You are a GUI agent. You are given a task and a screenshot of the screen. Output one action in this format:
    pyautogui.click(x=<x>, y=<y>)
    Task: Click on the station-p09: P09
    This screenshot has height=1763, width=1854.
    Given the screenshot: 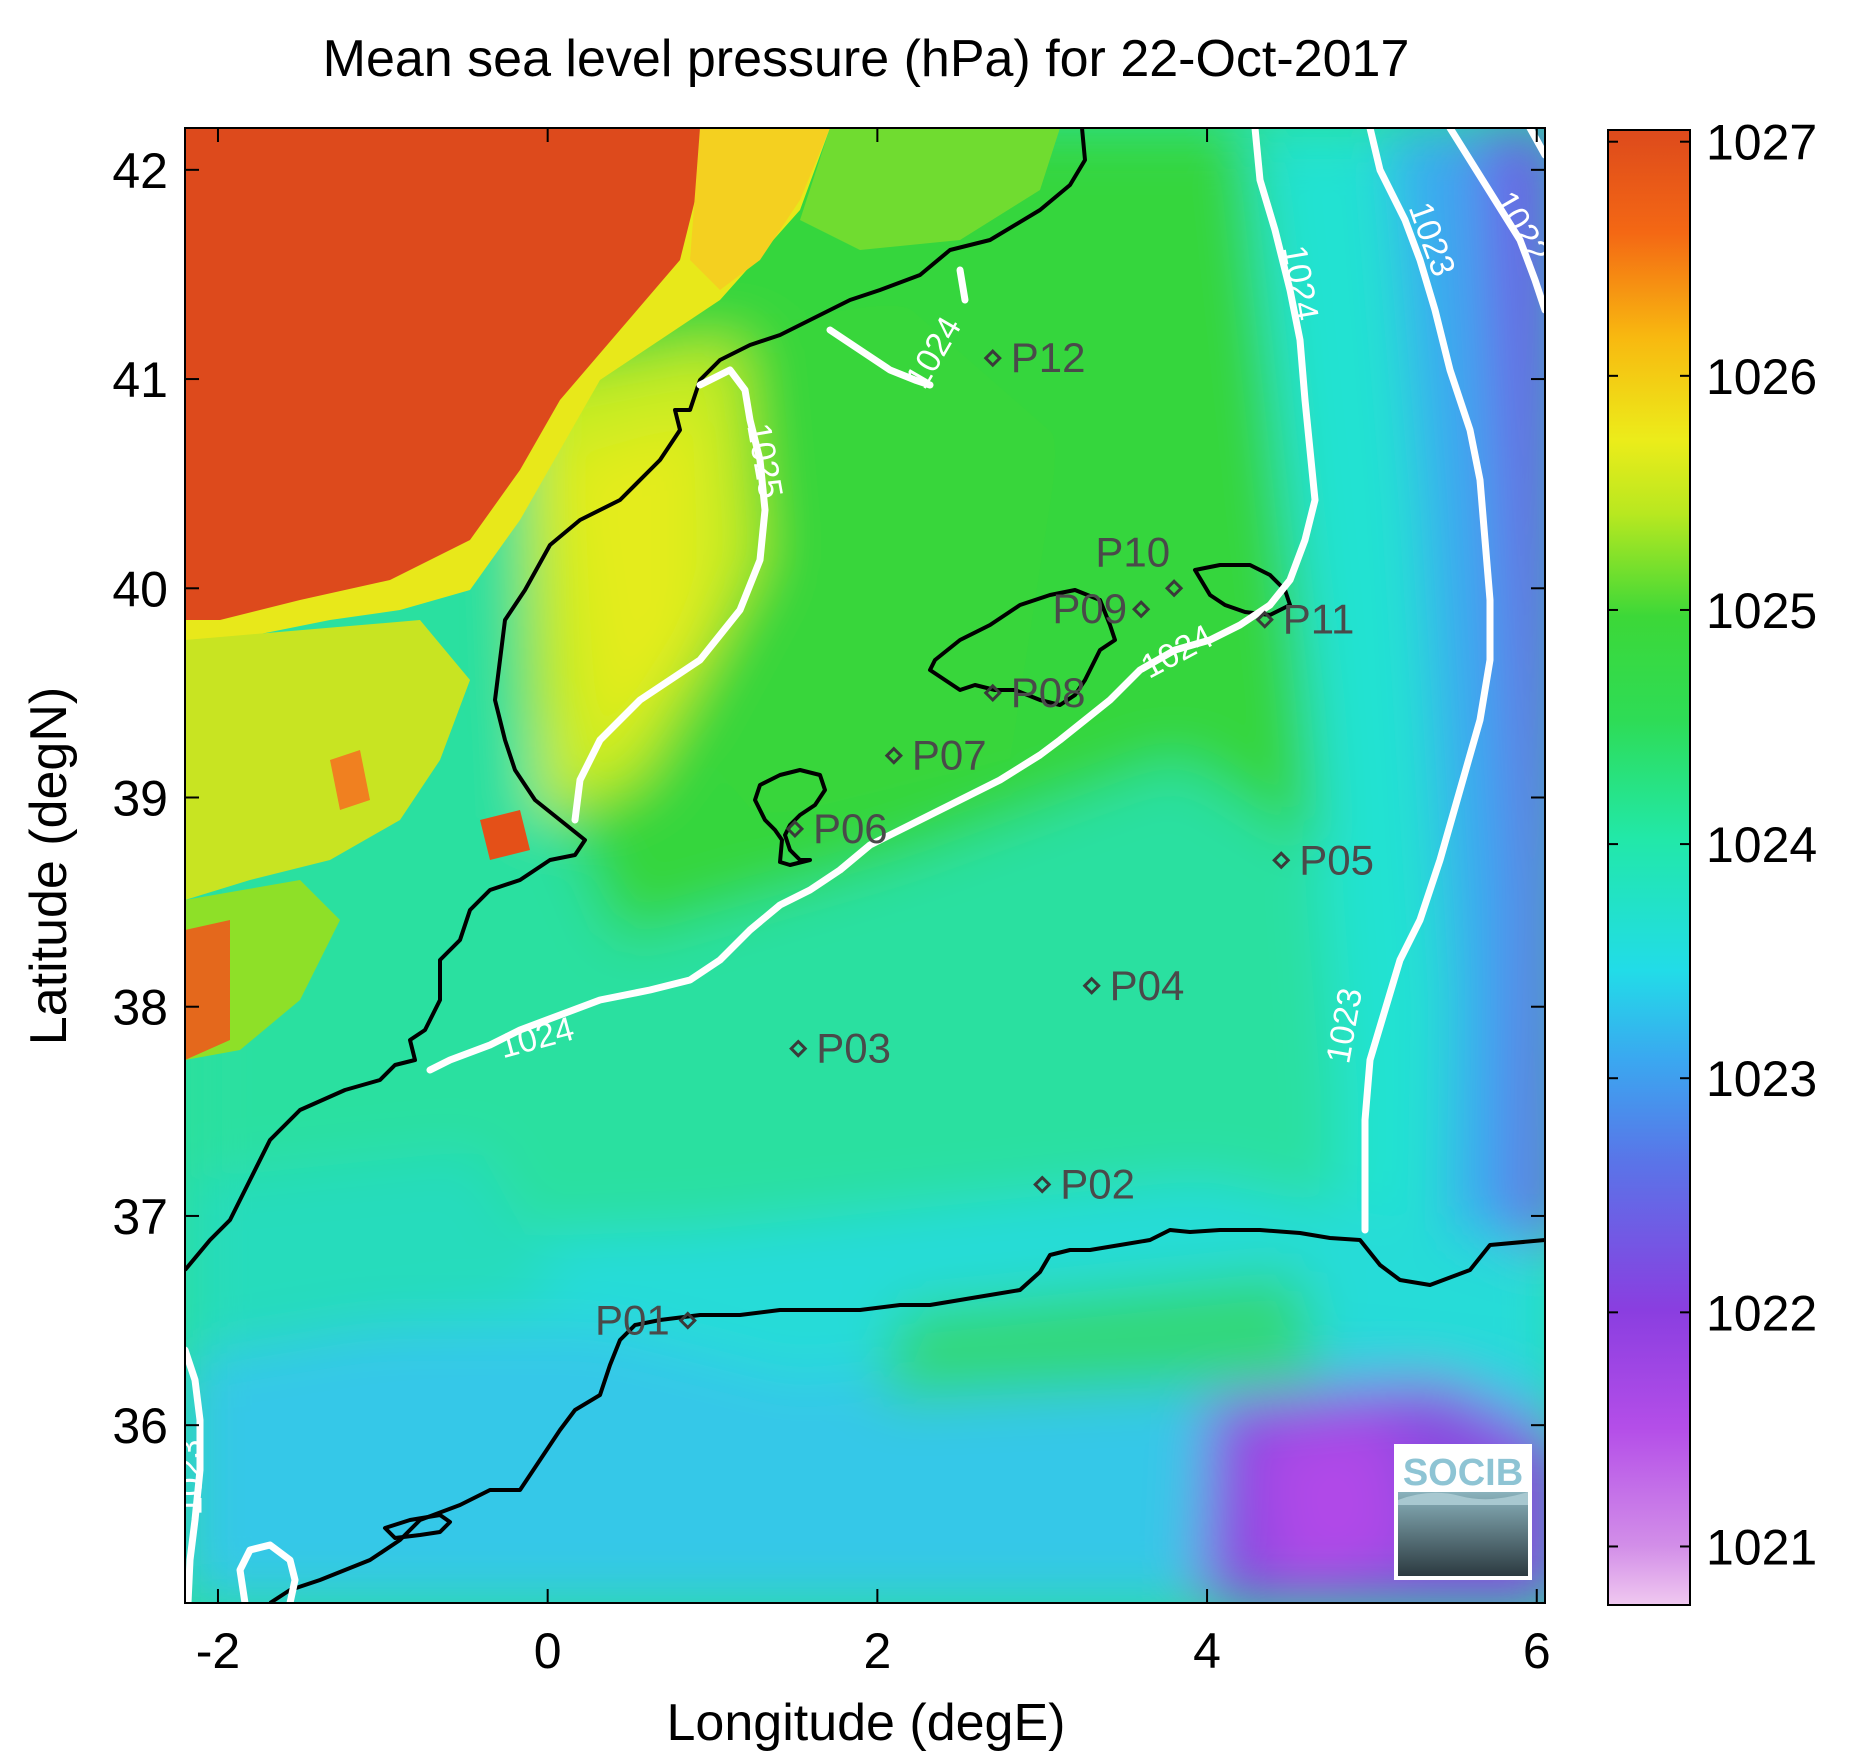 What is the action you would take?
    pyautogui.click(x=1101, y=608)
    